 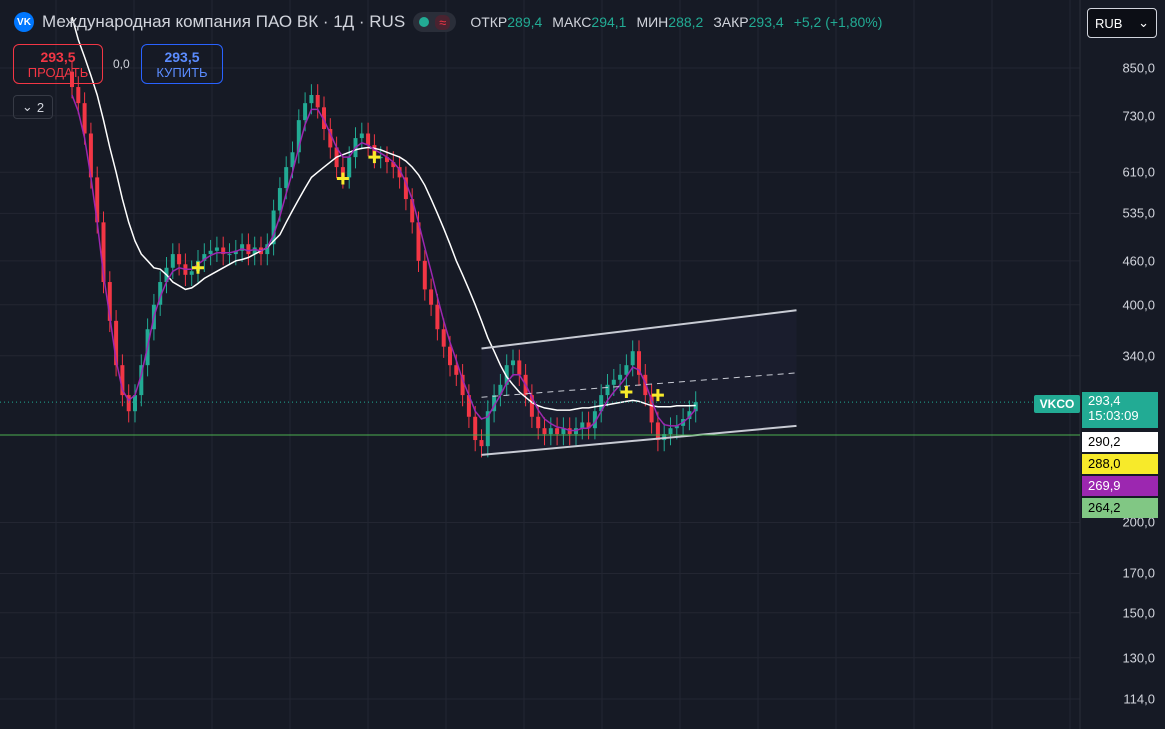 I want to click on price-axis-label: 460,0, so click(x=1138, y=261).